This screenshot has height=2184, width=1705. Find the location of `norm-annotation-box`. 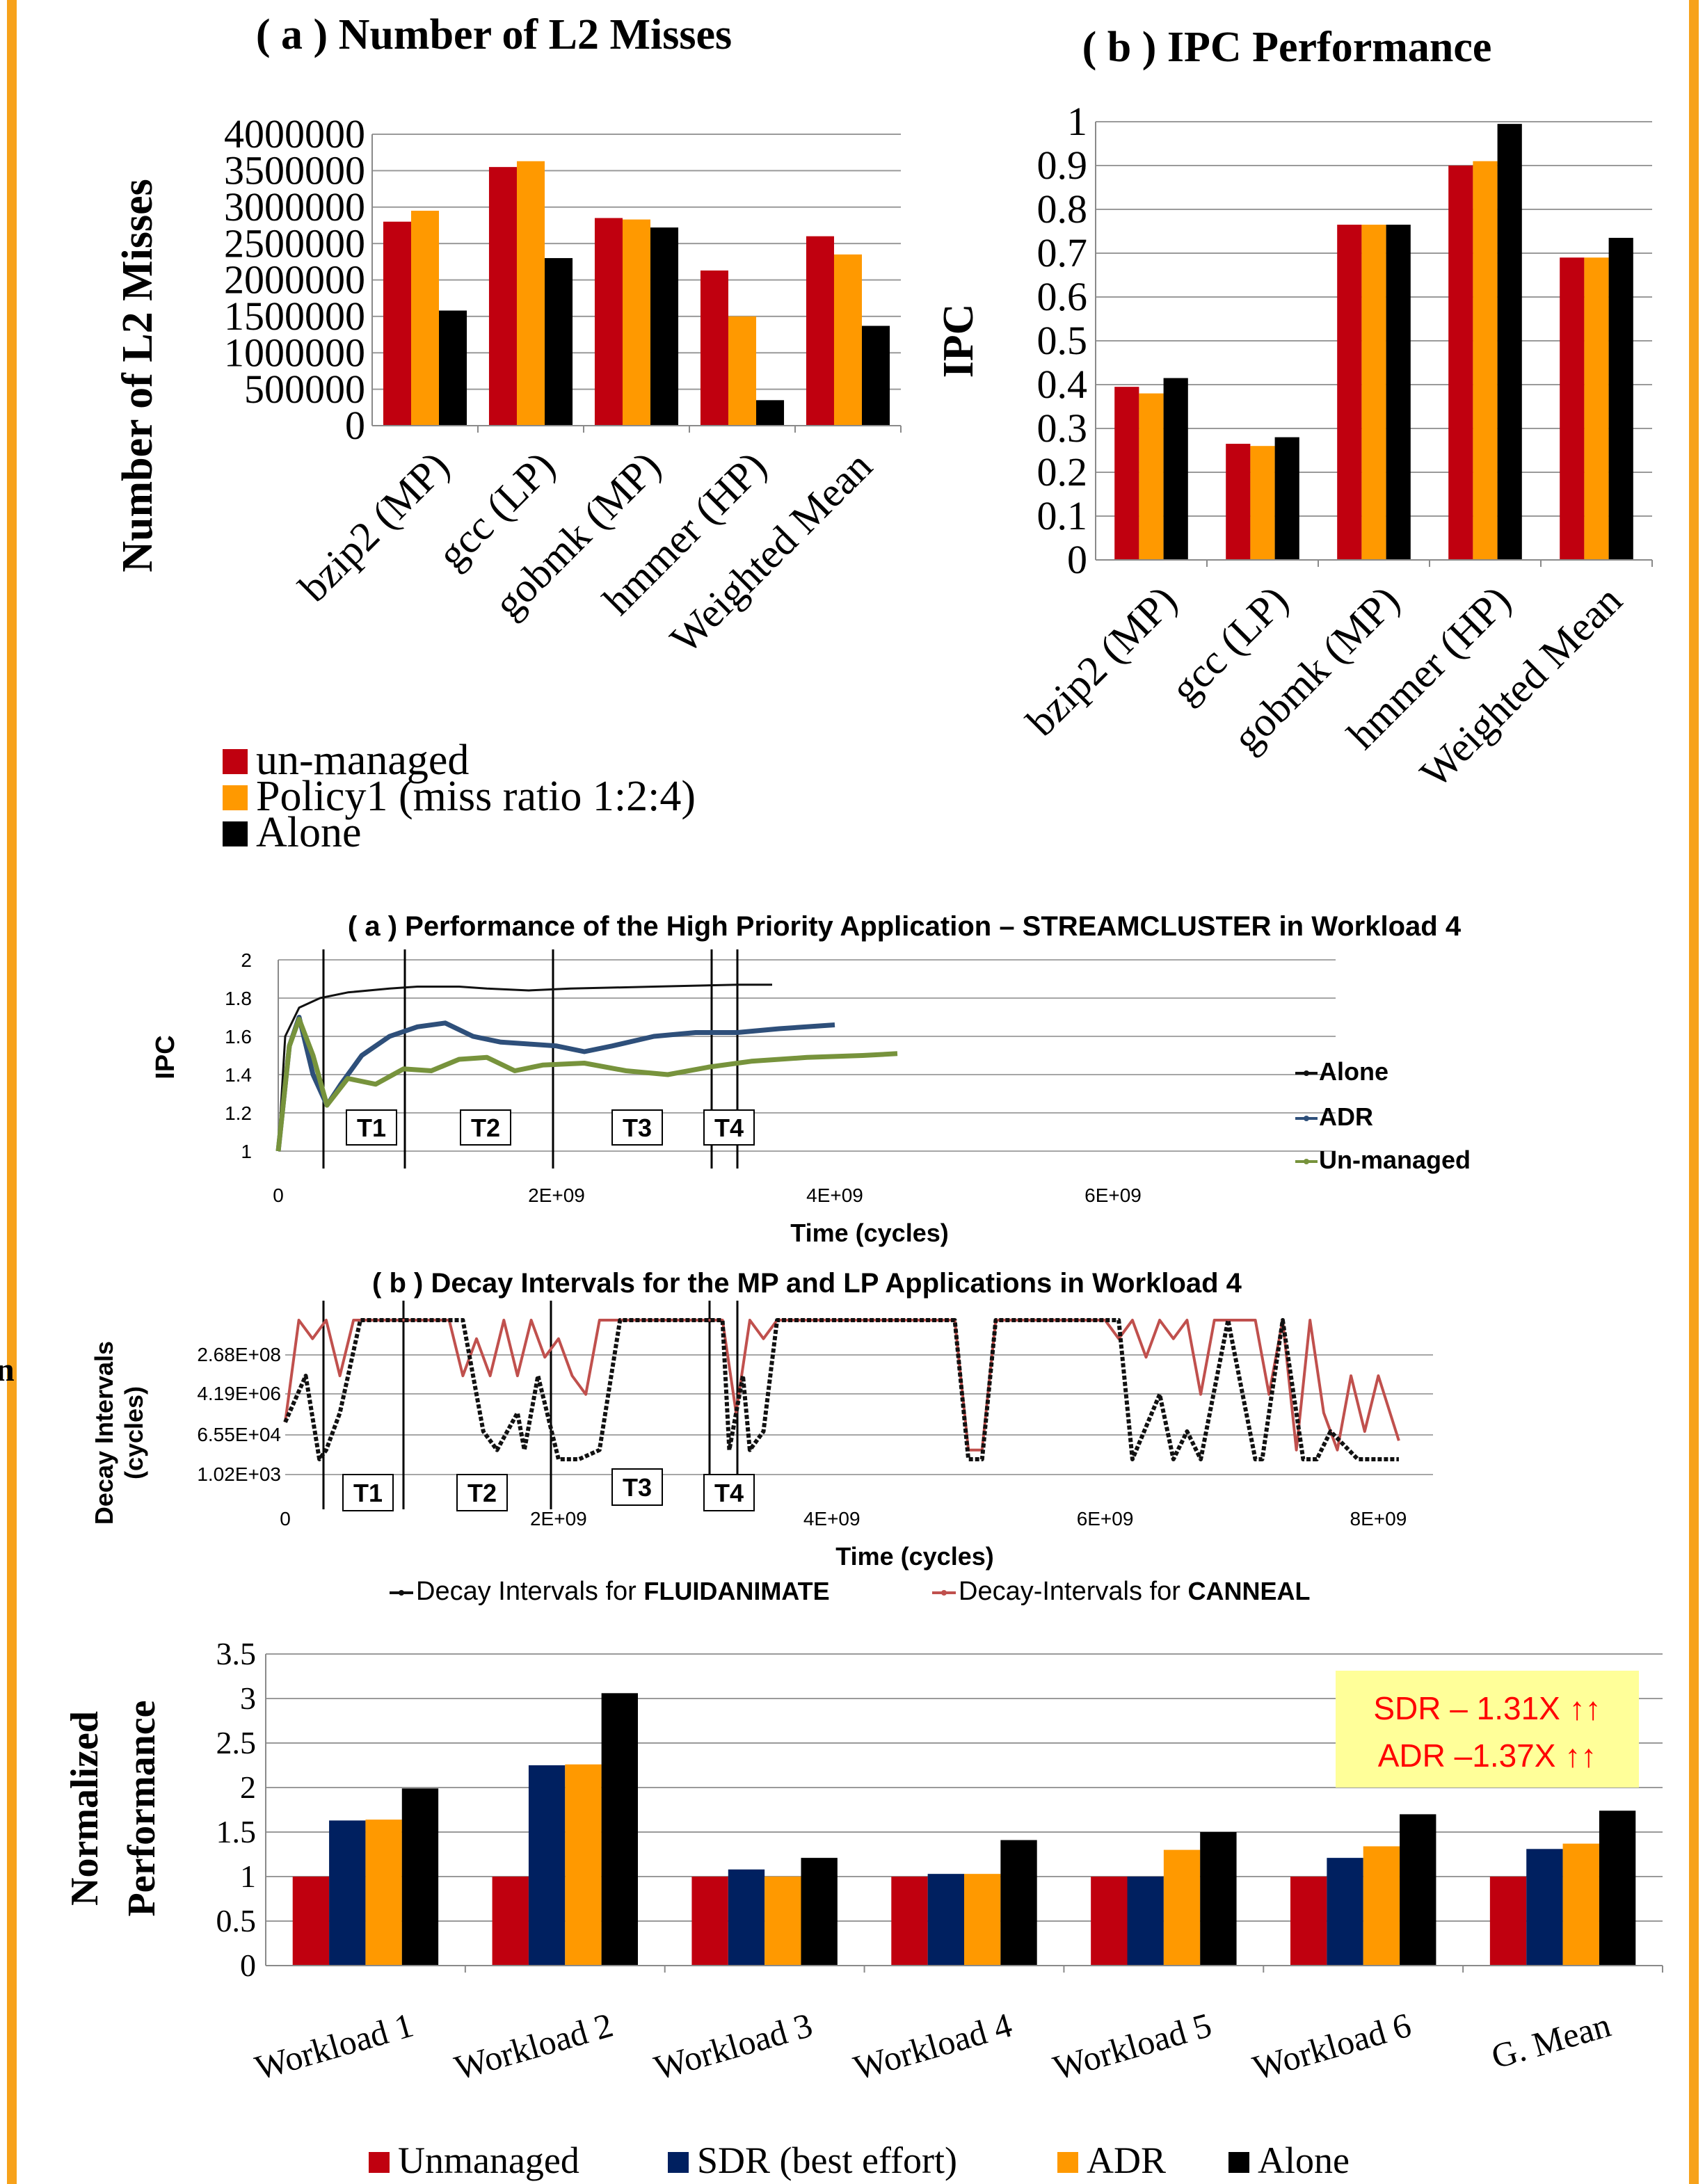

norm-annotation-box is located at coordinates (1487, 1729).